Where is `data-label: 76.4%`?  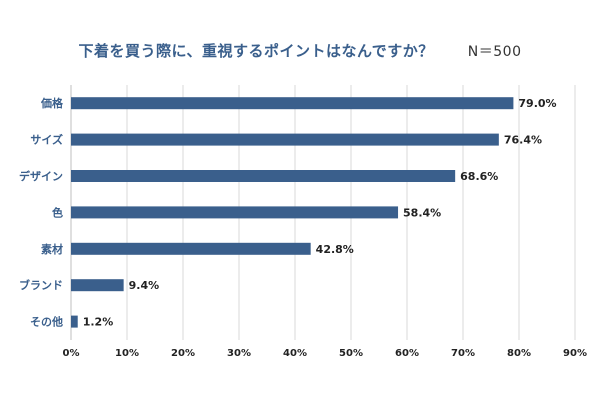 data-label: 76.4% is located at coordinates (523, 140).